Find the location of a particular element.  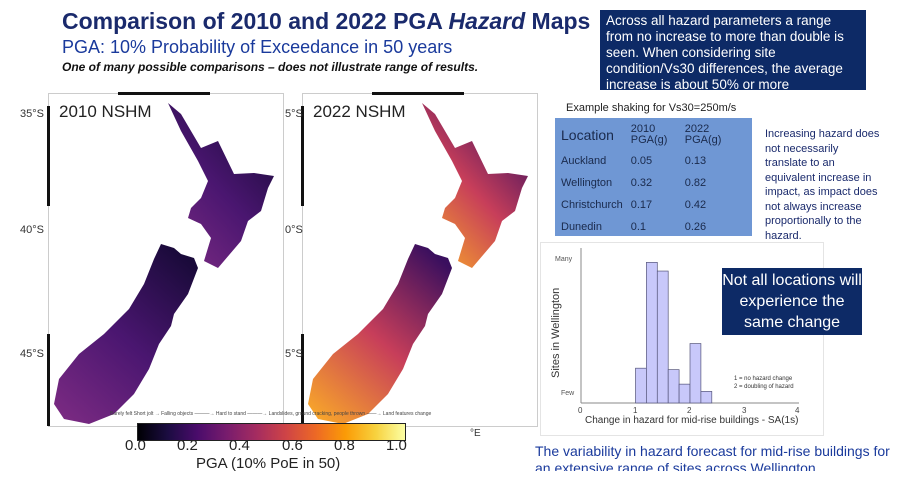

x-tick: 0 is located at coordinates (580, 410).